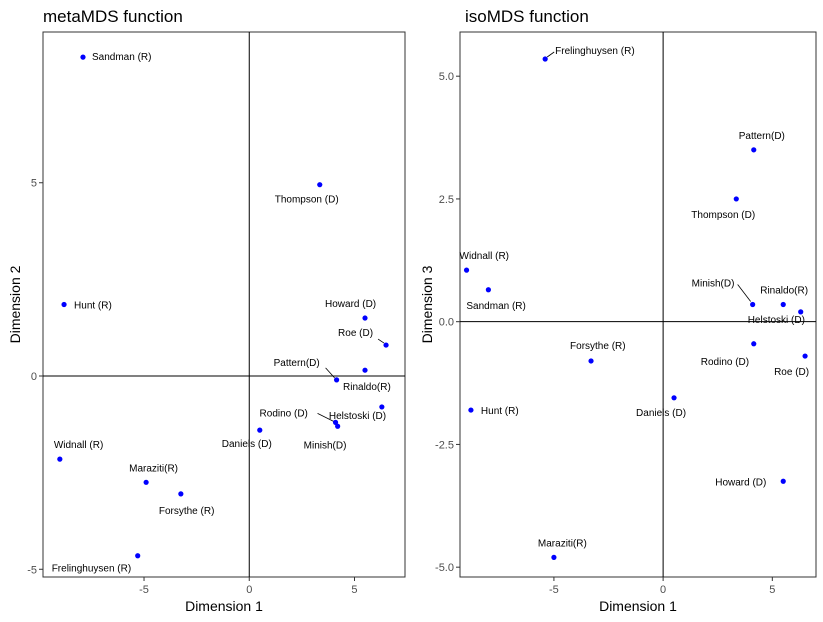 This screenshot has width=823, height=622. Describe the element at coordinates (444, 445) in the screenshot. I see `y-tick-label: -2.5` at that location.